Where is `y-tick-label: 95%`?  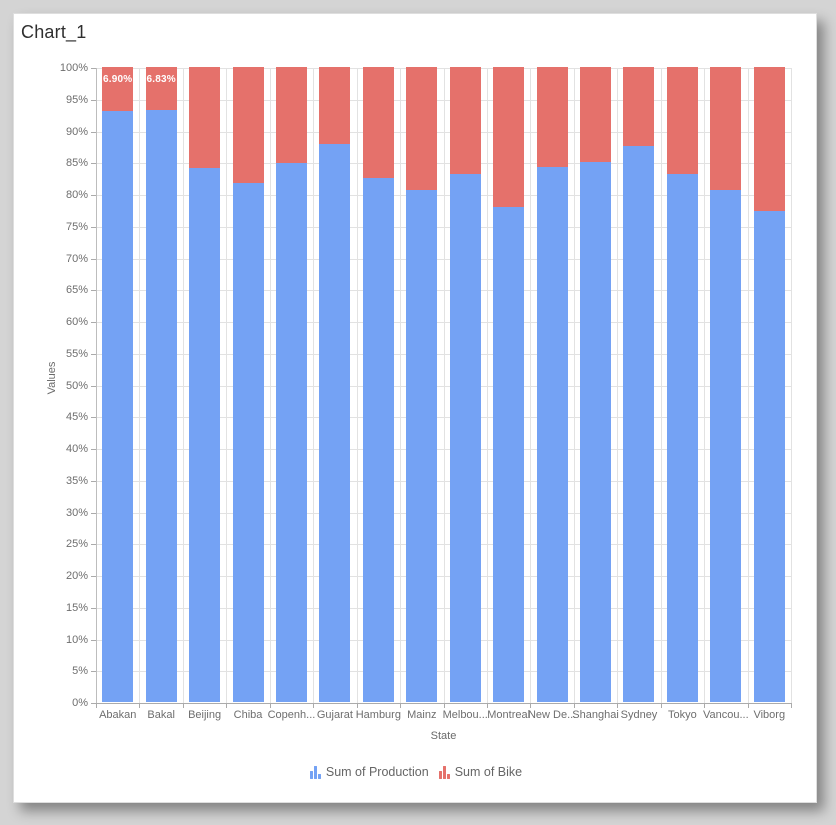
y-tick-label: 95% is located at coordinates (76, 100).